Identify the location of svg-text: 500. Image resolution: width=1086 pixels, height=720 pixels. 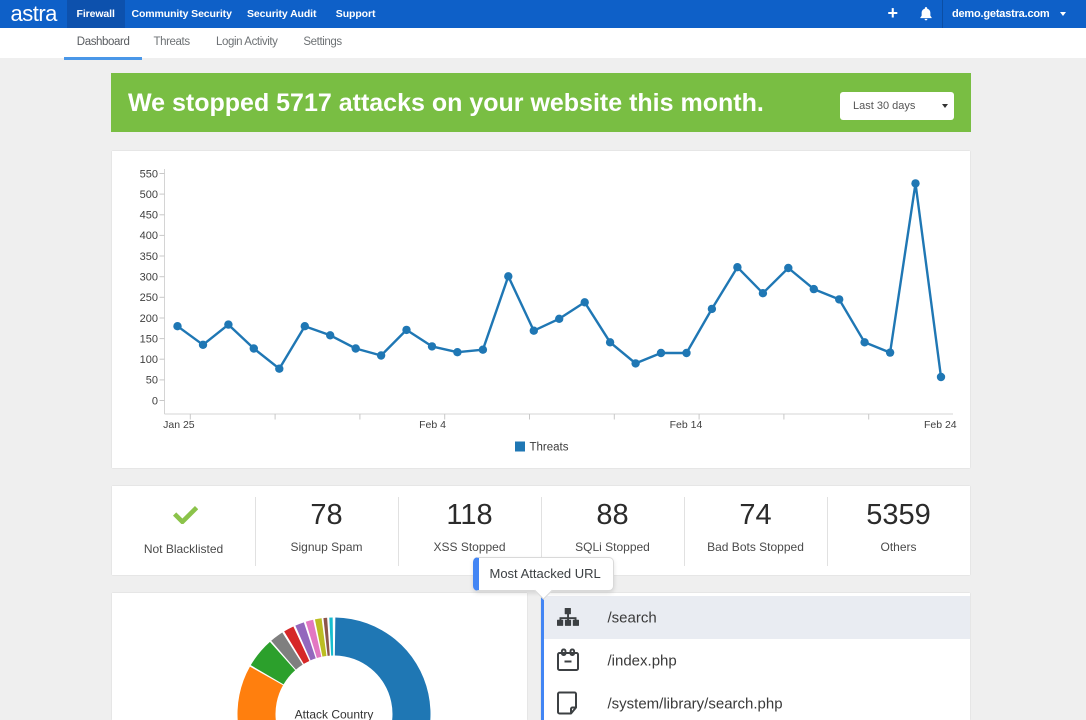
(149, 194).